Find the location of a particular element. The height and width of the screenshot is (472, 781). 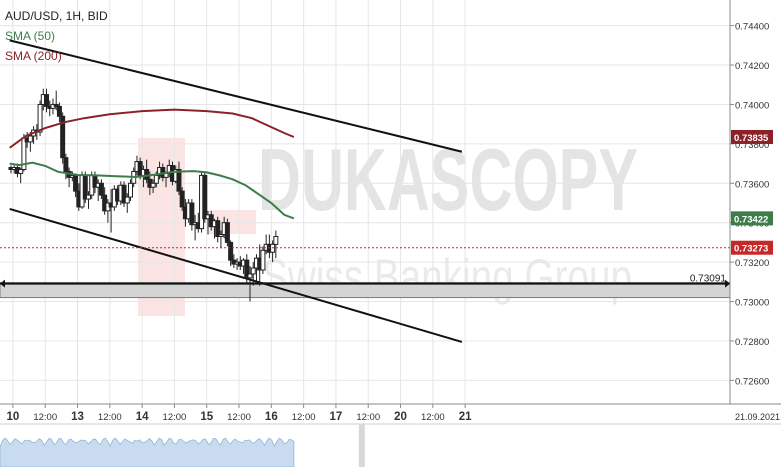

x-tick-label: 14 is located at coordinates (142, 417).